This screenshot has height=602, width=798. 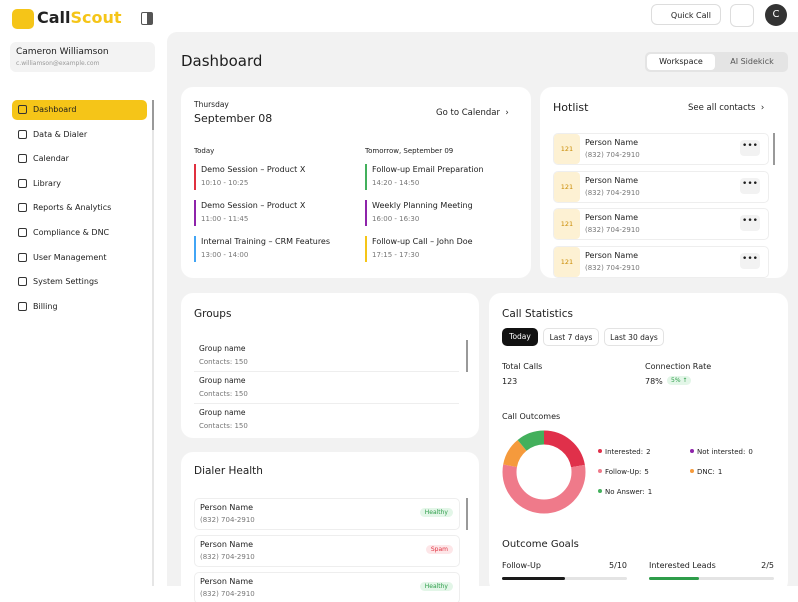 I want to click on sidebar-scrollbar, so click(x=153, y=115).